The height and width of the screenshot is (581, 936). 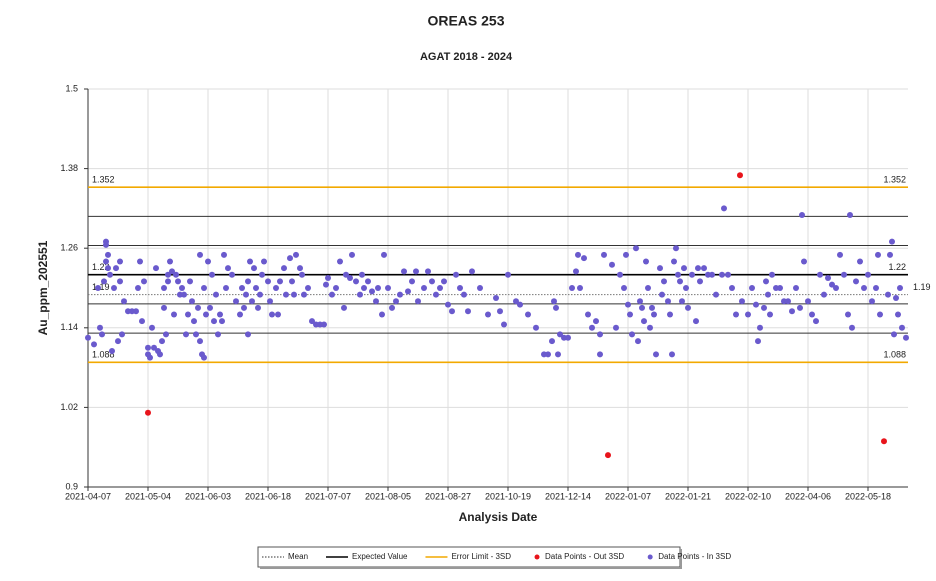 What do you see at coordinates (88, 496) in the screenshot?
I see `x-tick-label: 2021-04-07` at bounding box center [88, 496].